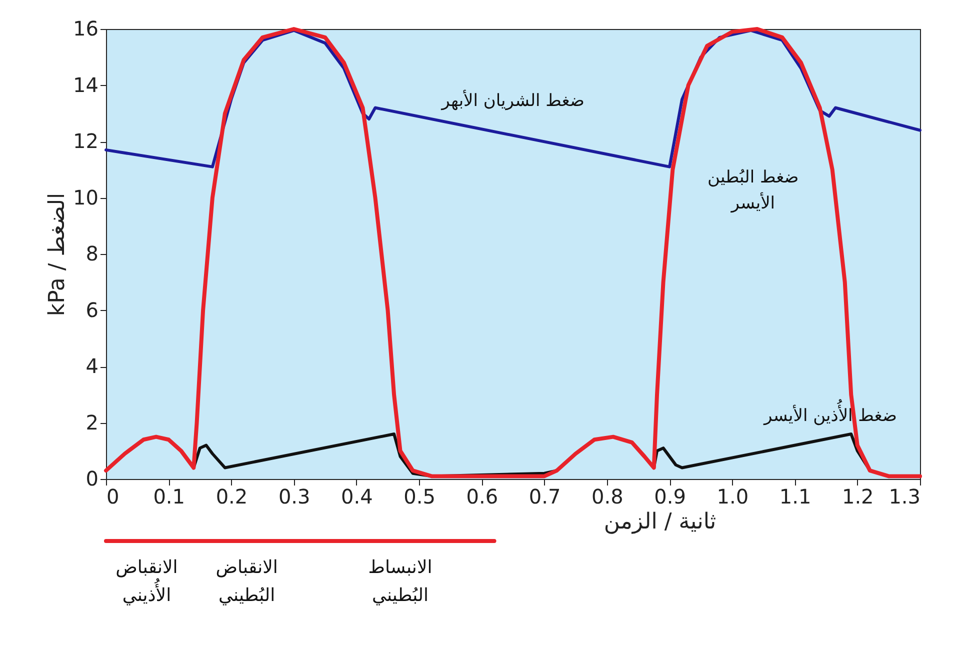 Image resolution: width=979 pixels, height=662 pixels. Describe the element at coordinates (92, 310) in the screenshot. I see `y-tick-label: 6` at that location.